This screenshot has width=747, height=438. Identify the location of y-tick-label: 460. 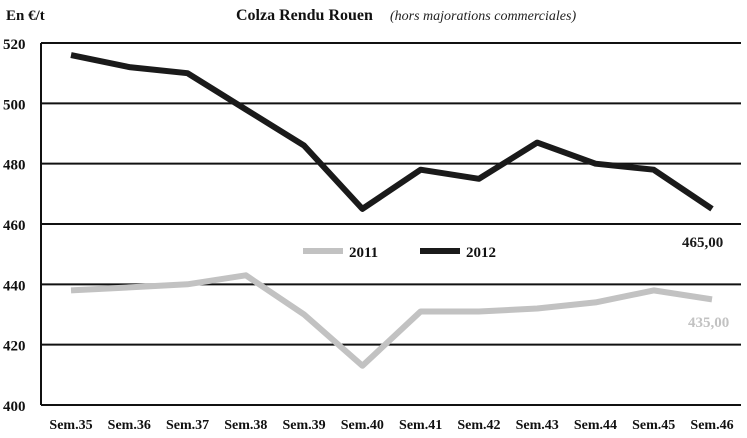
(14, 226).